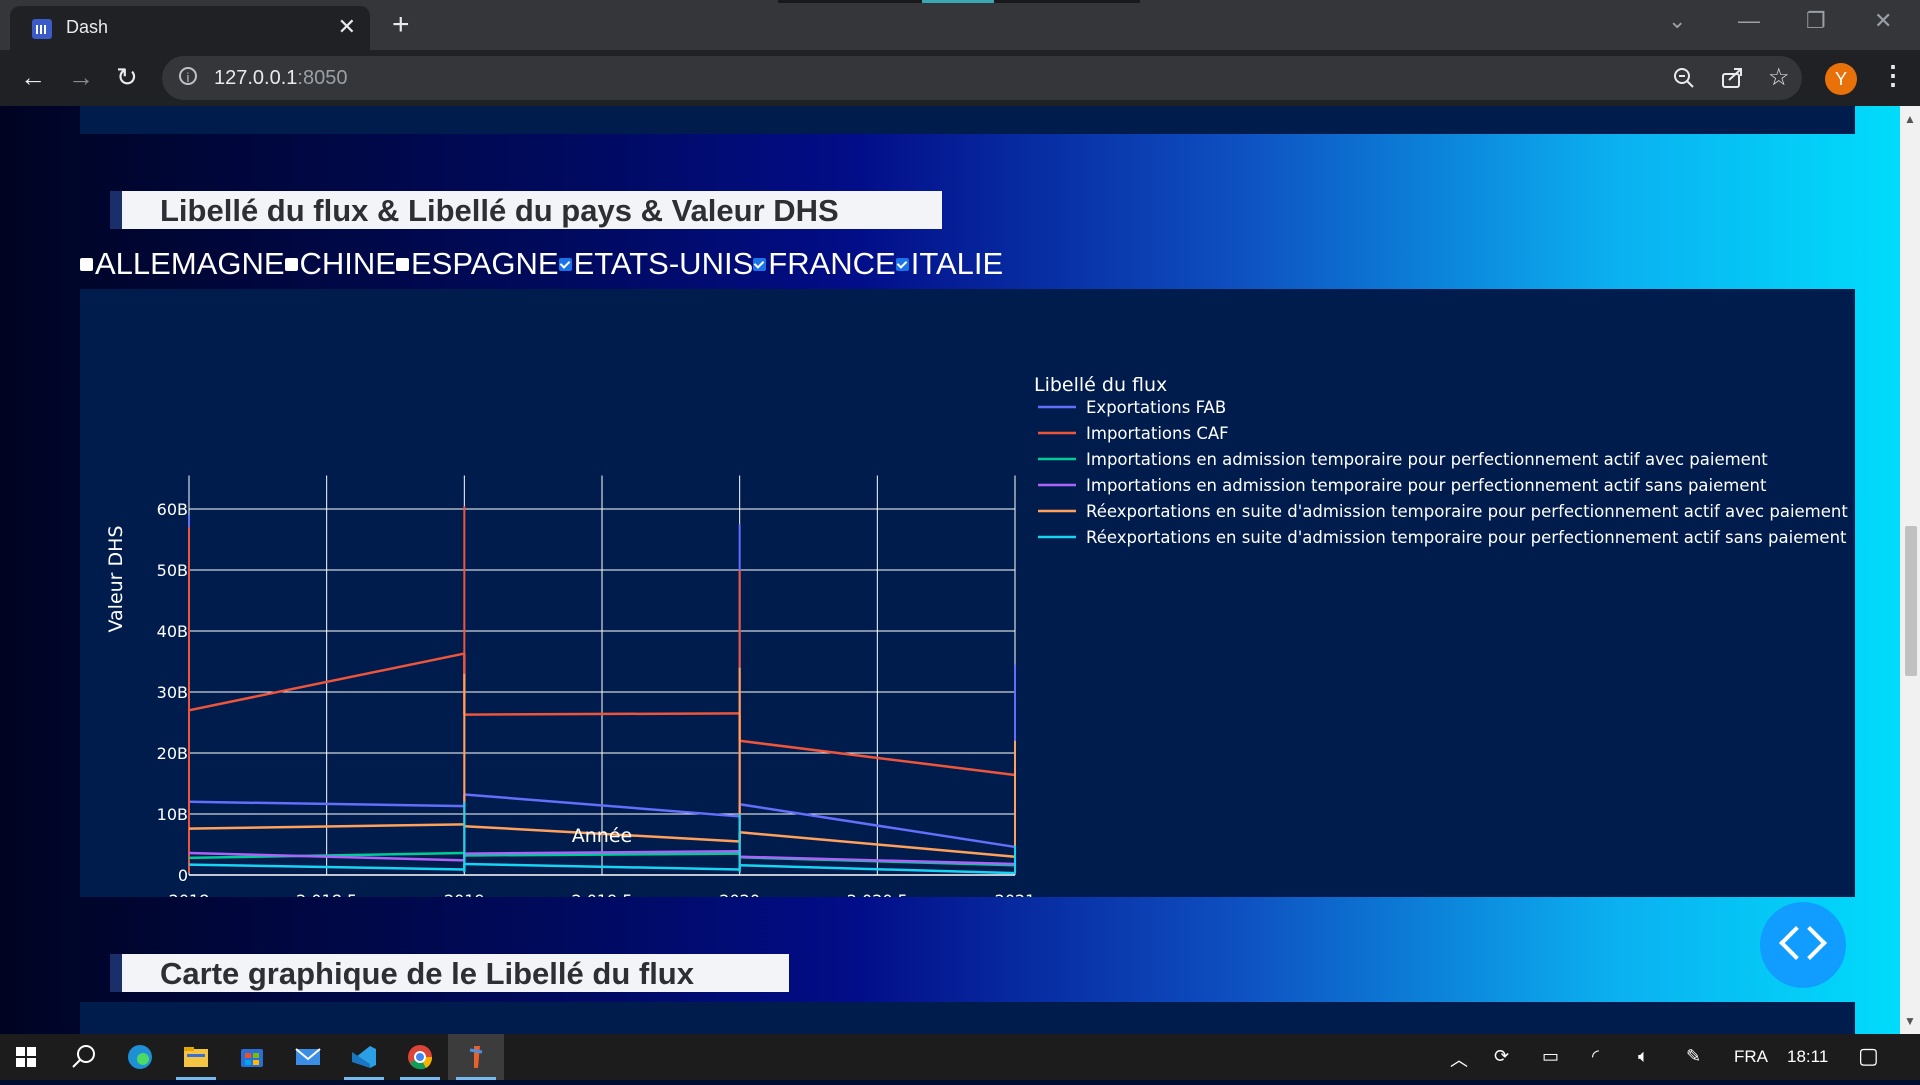 This screenshot has width=1920, height=1085. Describe the element at coordinates (340, 264) in the screenshot. I see `checkbox-chine: CHINE` at that location.